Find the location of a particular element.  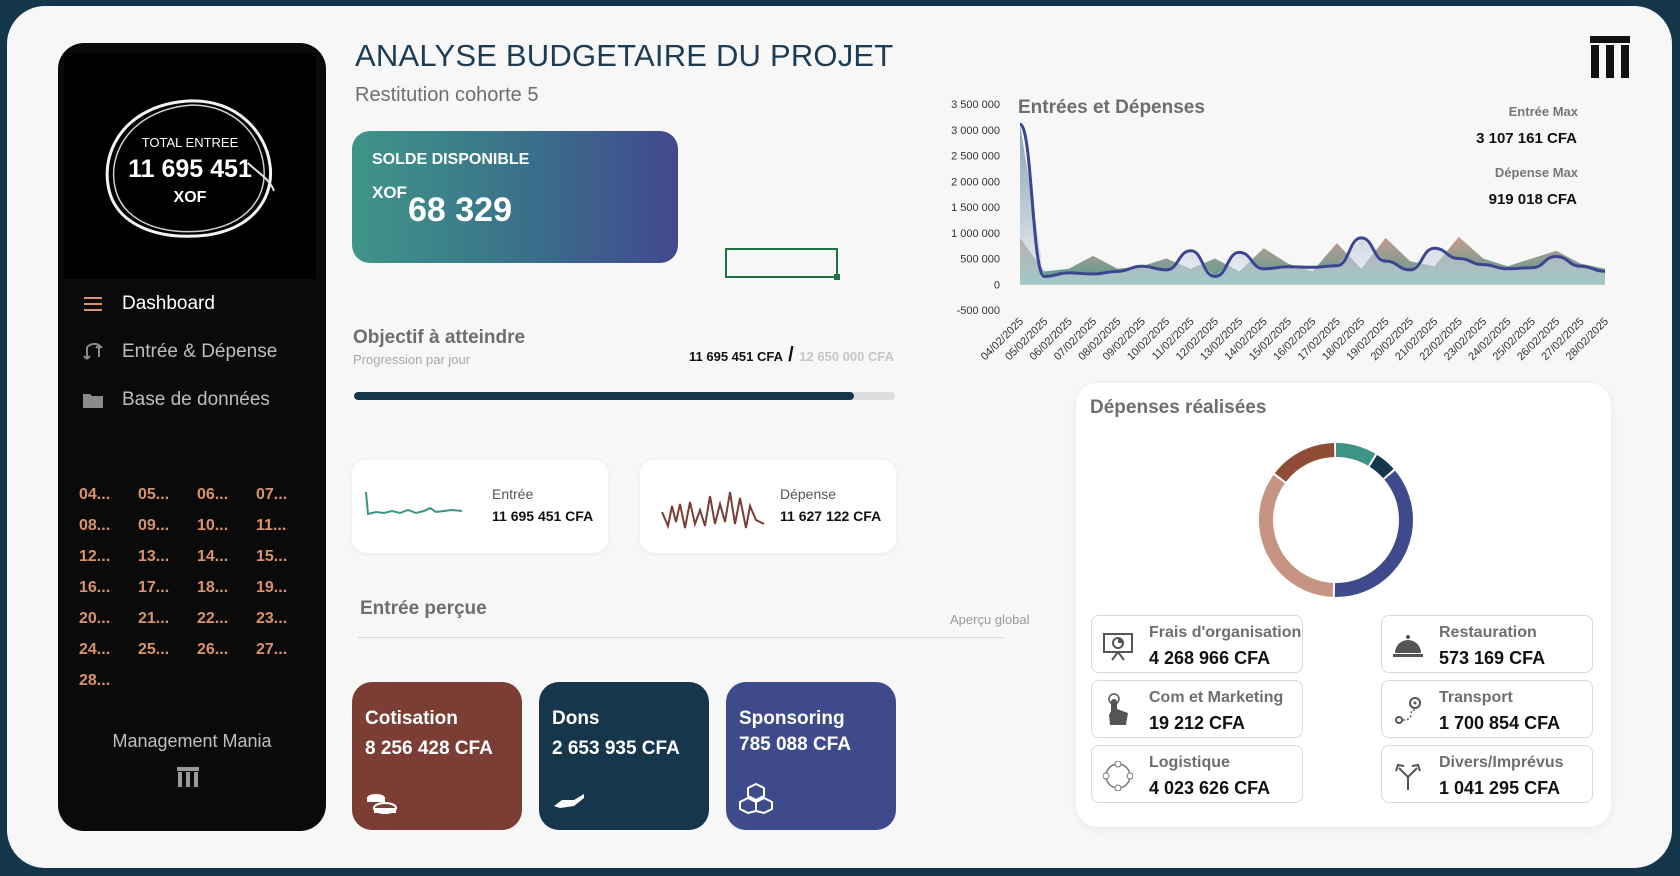

nav-dashboard-label: Dashboard is located at coordinates (168, 303).